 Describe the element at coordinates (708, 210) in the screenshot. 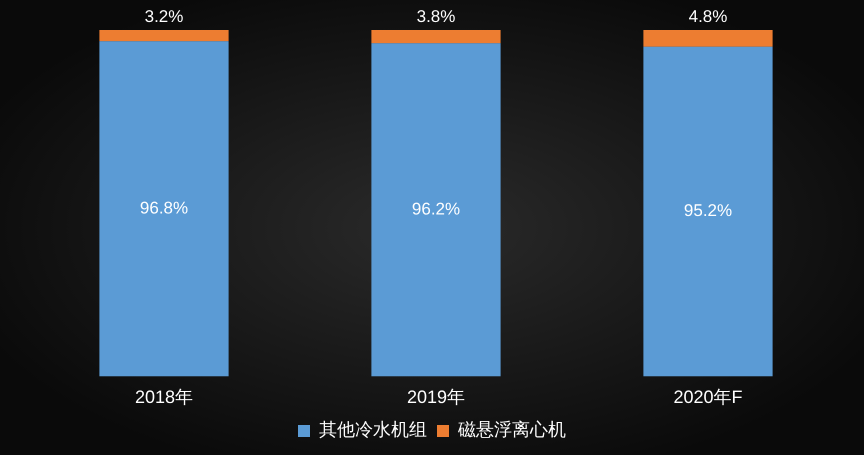

I see `data-label: 95.2%` at that location.